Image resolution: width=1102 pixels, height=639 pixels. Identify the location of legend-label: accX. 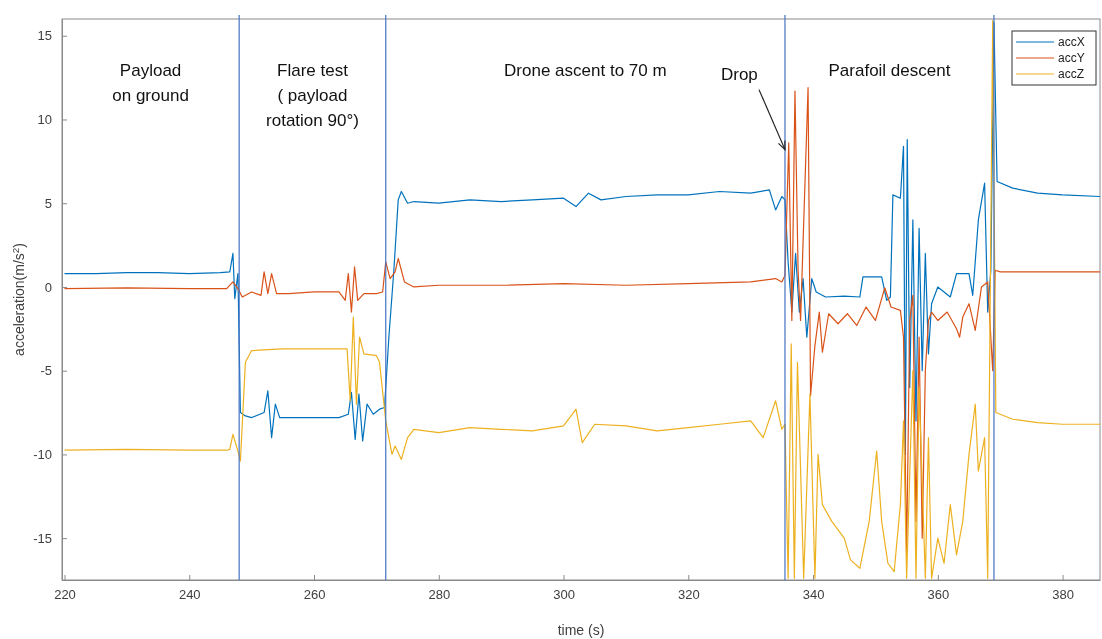
(1071, 42).